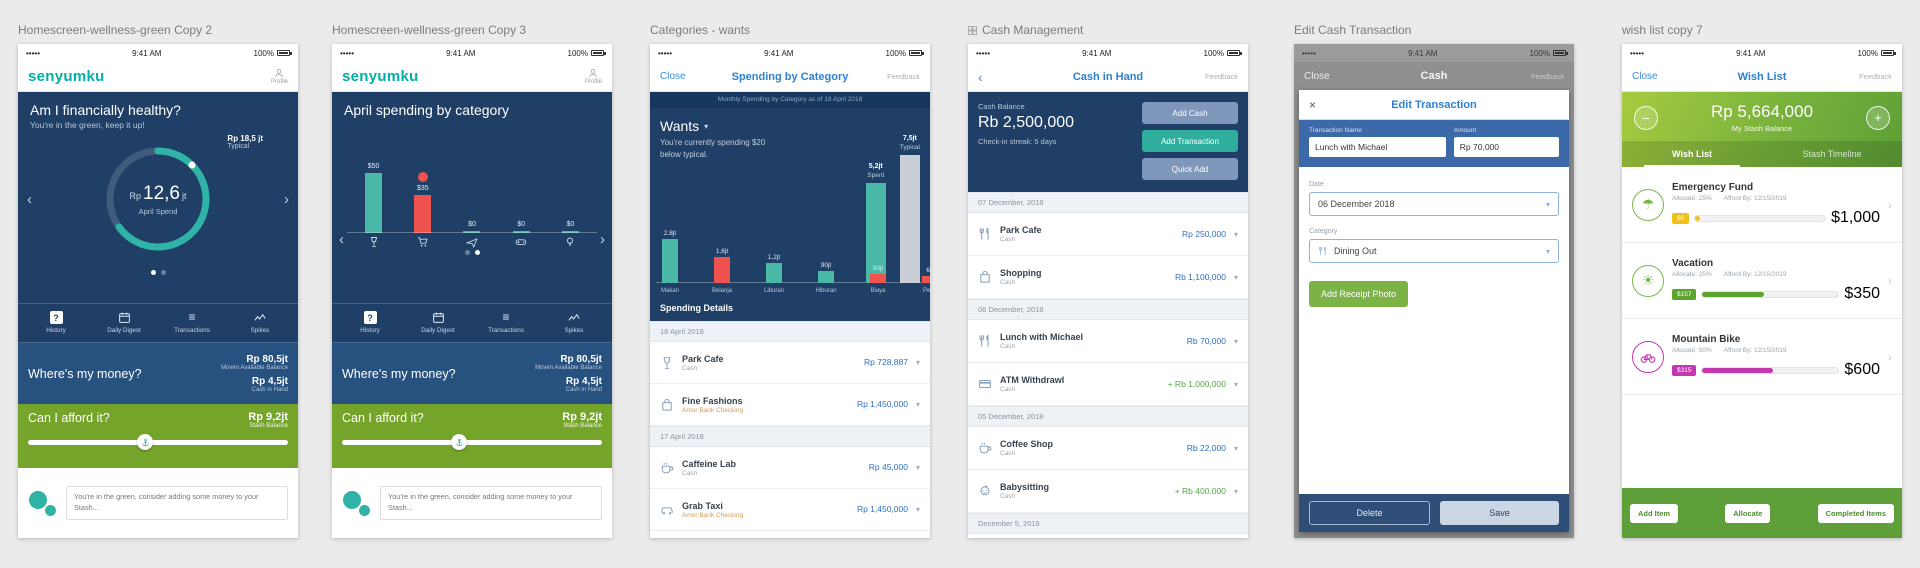 This screenshot has width=1920, height=568. Describe the element at coordinates (1083, 277) in the screenshot. I see `transaction-info: Shopping Cash` at that location.